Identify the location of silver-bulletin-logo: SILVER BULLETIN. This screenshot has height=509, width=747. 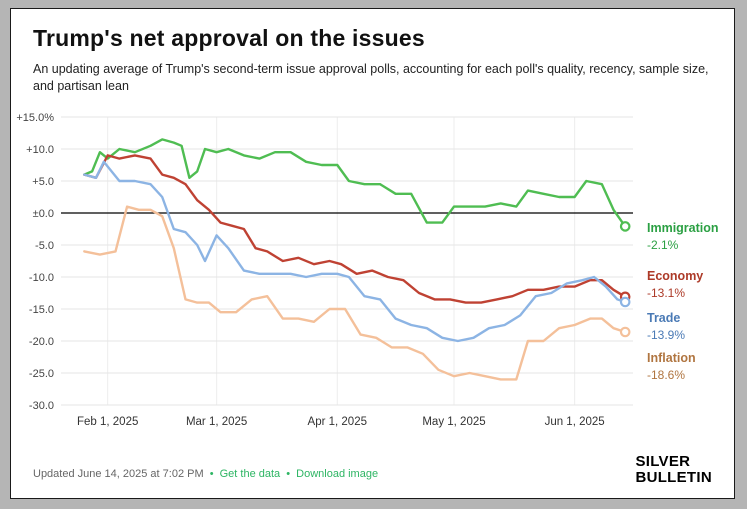
(673, 469).